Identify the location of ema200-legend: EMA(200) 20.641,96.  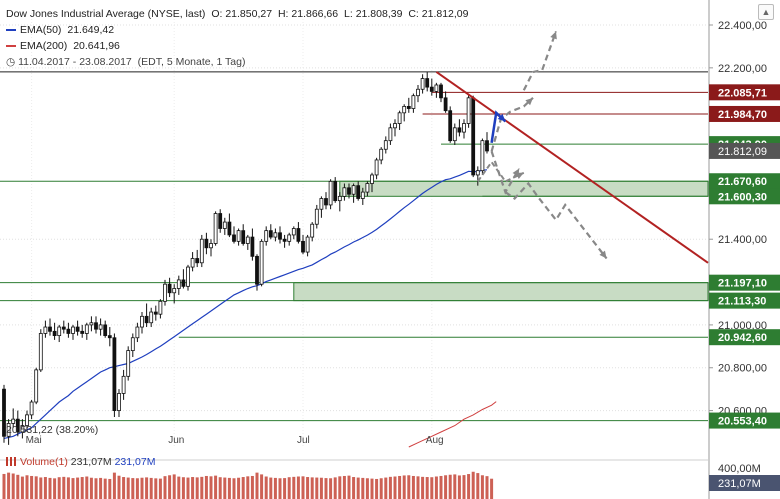
(63, 46).